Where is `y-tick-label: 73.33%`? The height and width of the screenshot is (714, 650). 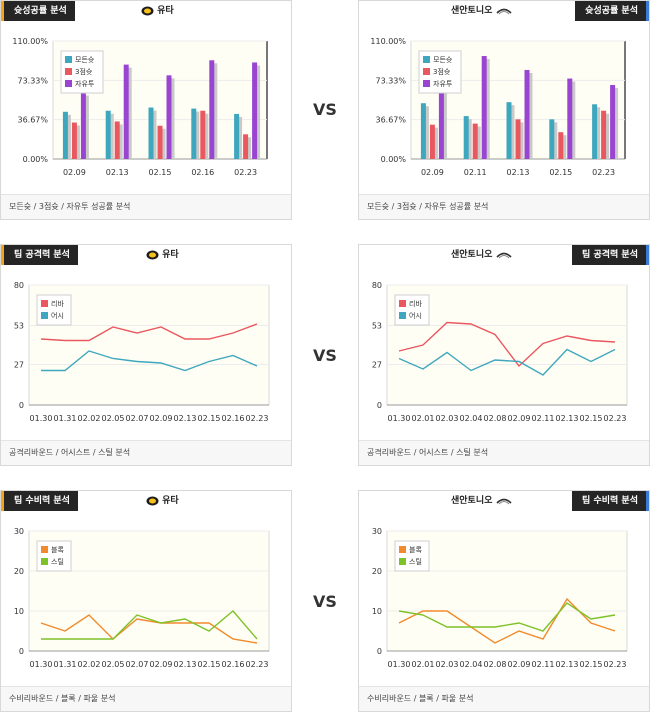 y-tick-label: 73.33% is located at coordinates (32, 80).